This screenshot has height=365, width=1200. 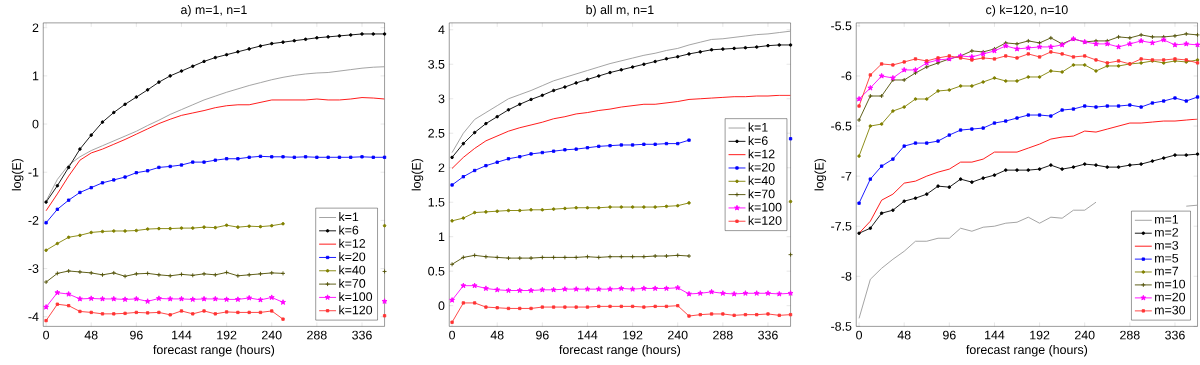 I want to click on y-tick-label: -5.5, so click(x=841, y=26).